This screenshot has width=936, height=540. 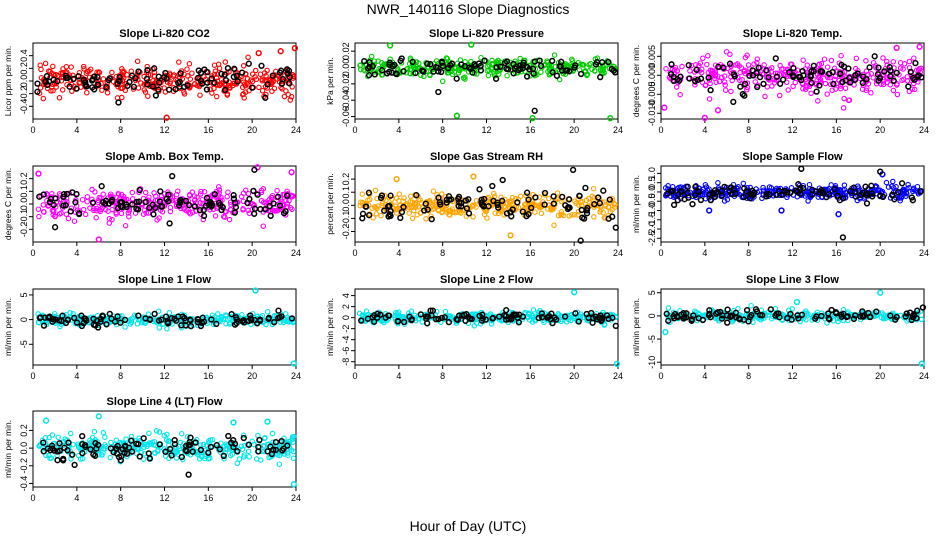 What do you see at coordinates (24, 94) in the screenshot?
I see `y-tick-label: -0.2` at bounding box center [24, 94].